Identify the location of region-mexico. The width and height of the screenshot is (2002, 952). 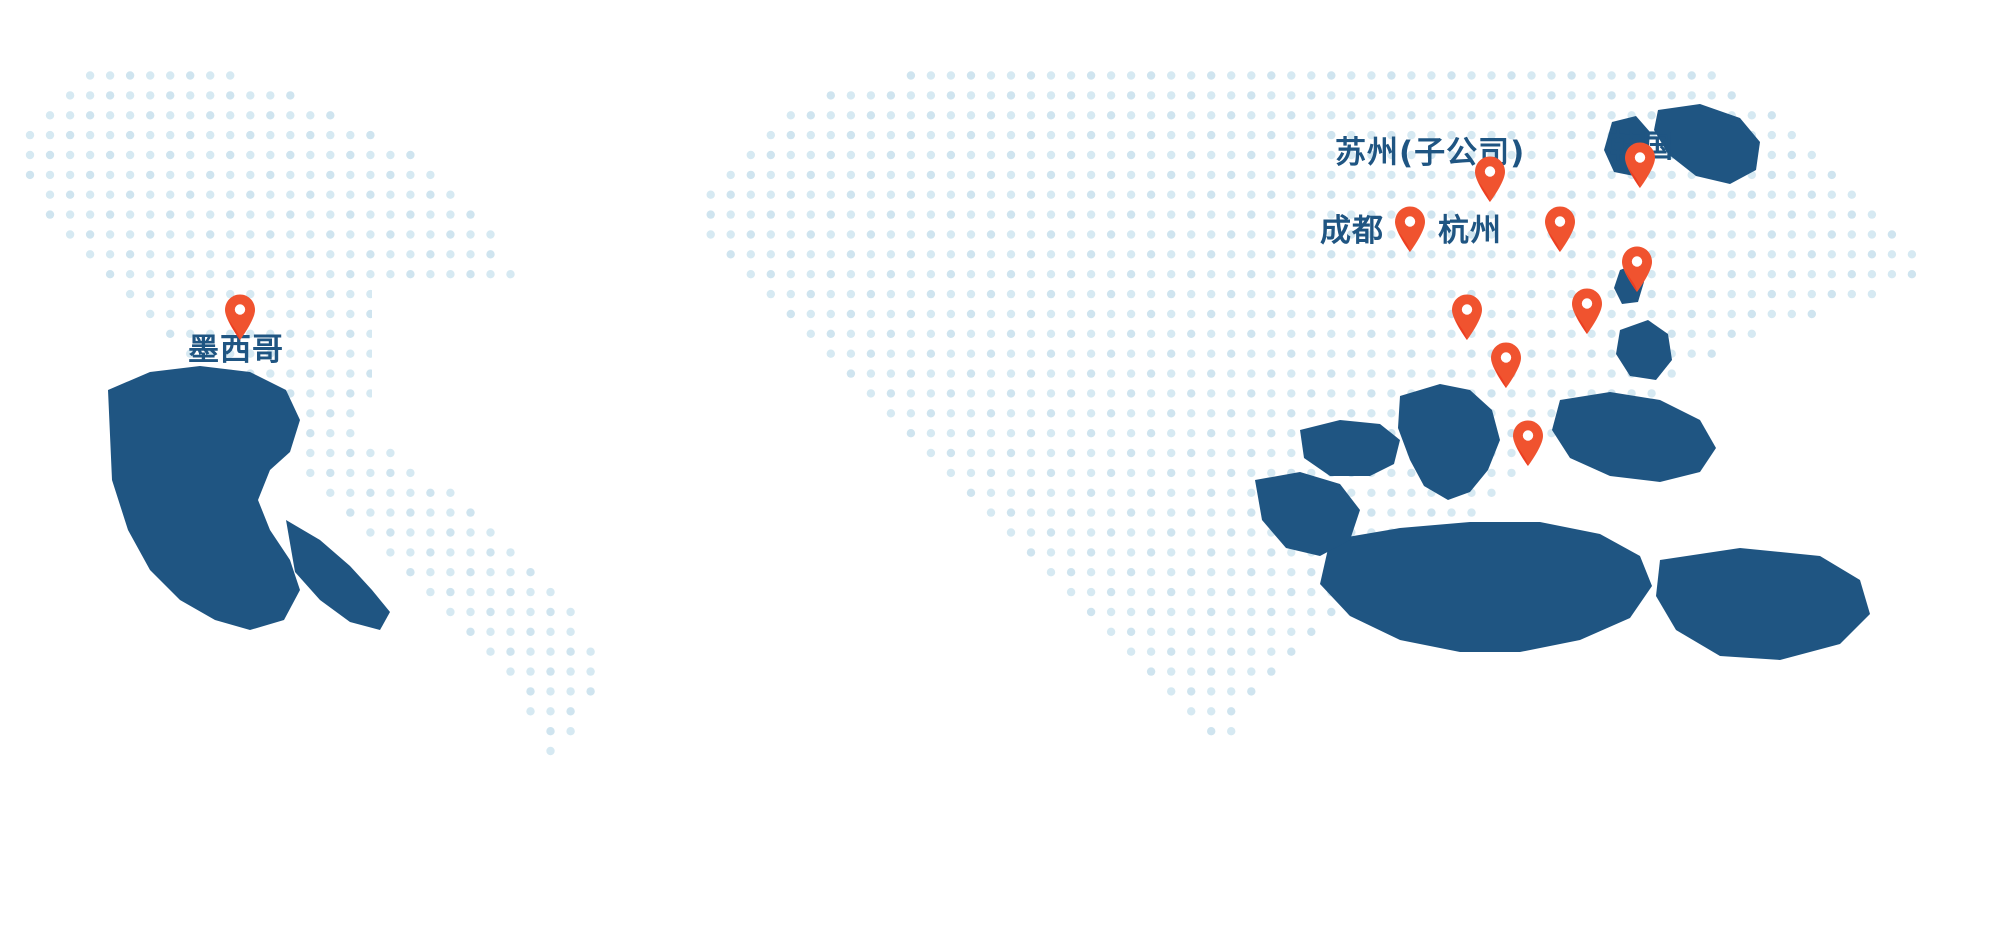
(204, 498).